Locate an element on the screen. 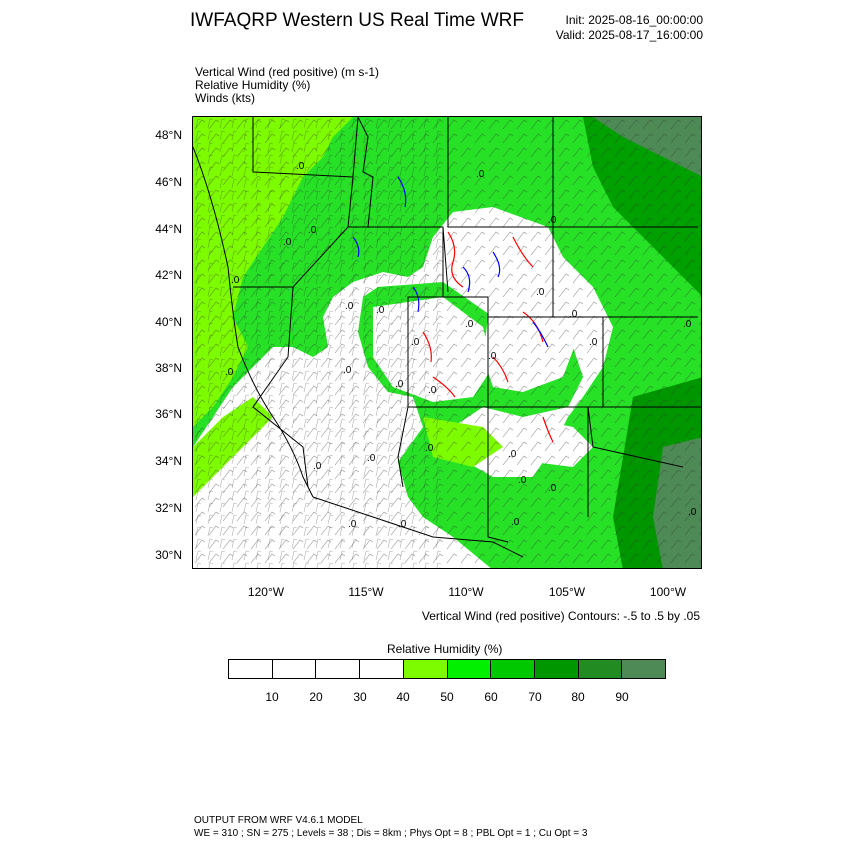 This screenshot has width=850, height=850. lon-label: 110°W is located at coordinates (466, 592).